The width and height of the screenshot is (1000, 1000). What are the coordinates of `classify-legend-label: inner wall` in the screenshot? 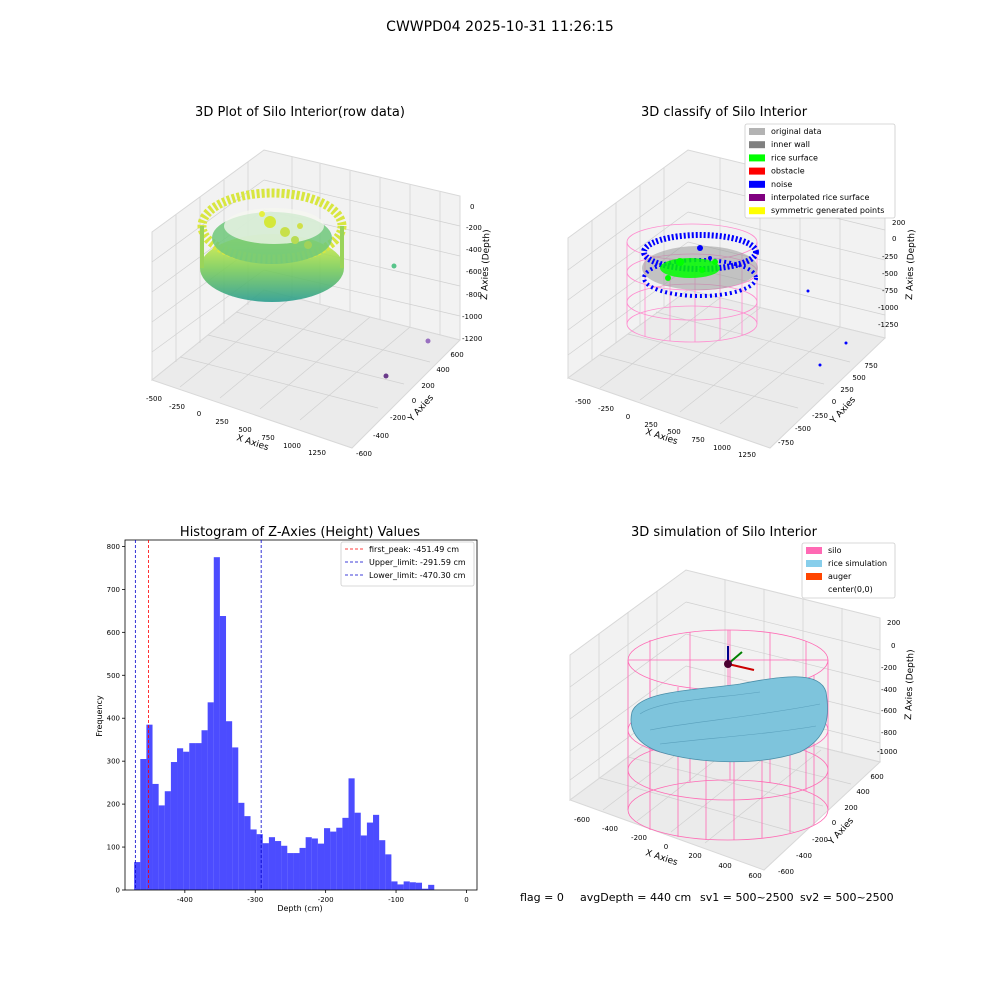 It's located at (790, 144).